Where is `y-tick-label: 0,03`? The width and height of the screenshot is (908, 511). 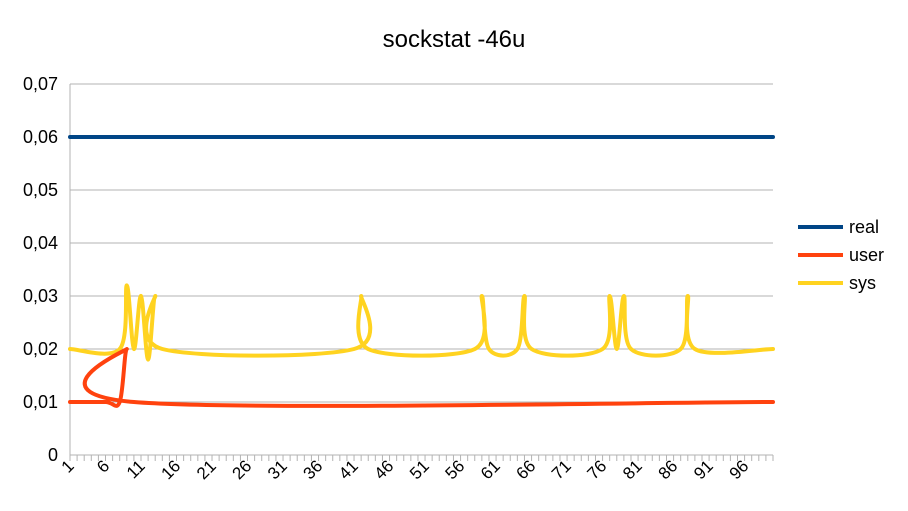
y-tick-label: 0,03 is located at coordinates (40, 296).